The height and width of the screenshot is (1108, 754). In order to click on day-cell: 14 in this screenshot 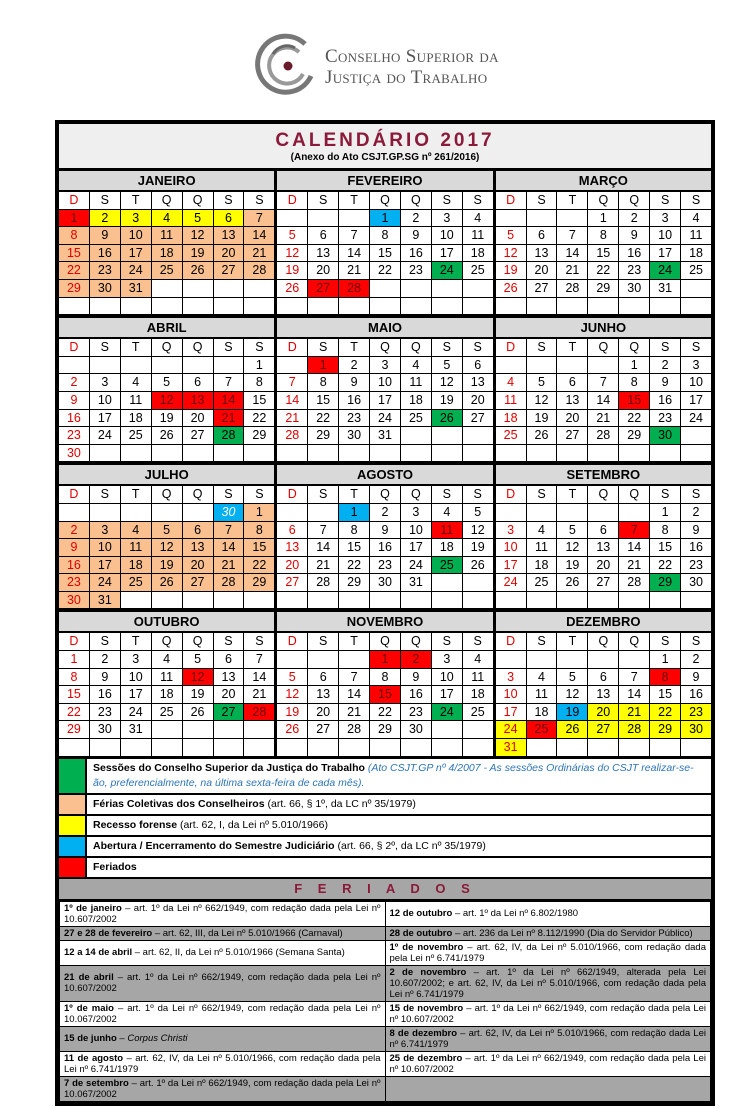, I will do `click(603, 400)`.